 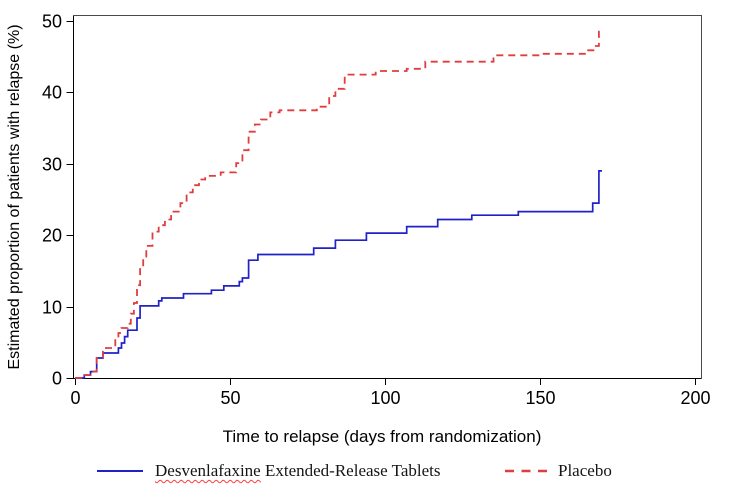 I want to click on y-tick-label: 0, so click(x=57, y=379).